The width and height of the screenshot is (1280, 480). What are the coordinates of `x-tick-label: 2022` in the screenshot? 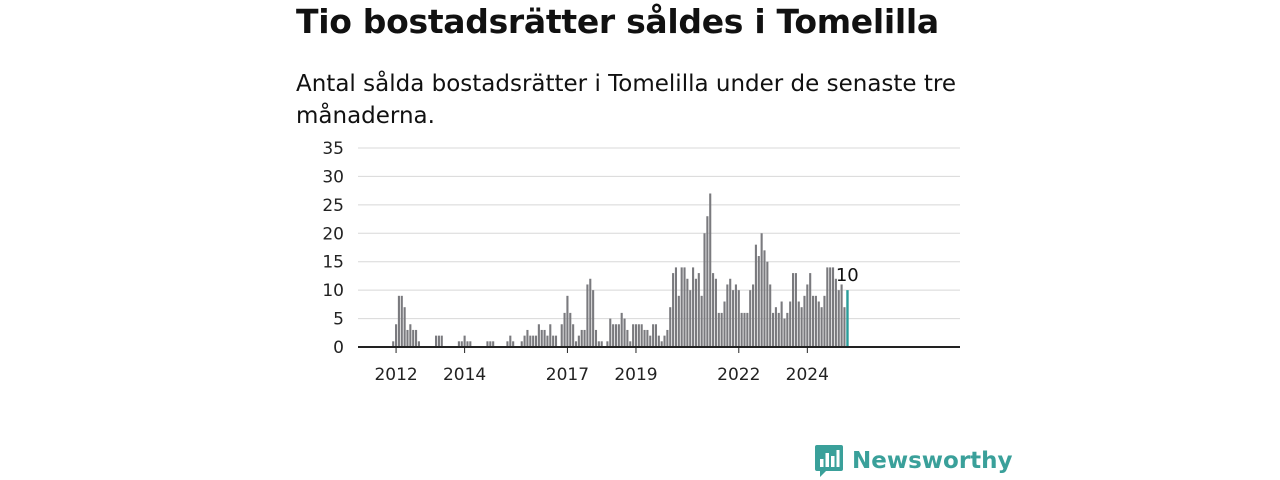 It's located at (738, 375).